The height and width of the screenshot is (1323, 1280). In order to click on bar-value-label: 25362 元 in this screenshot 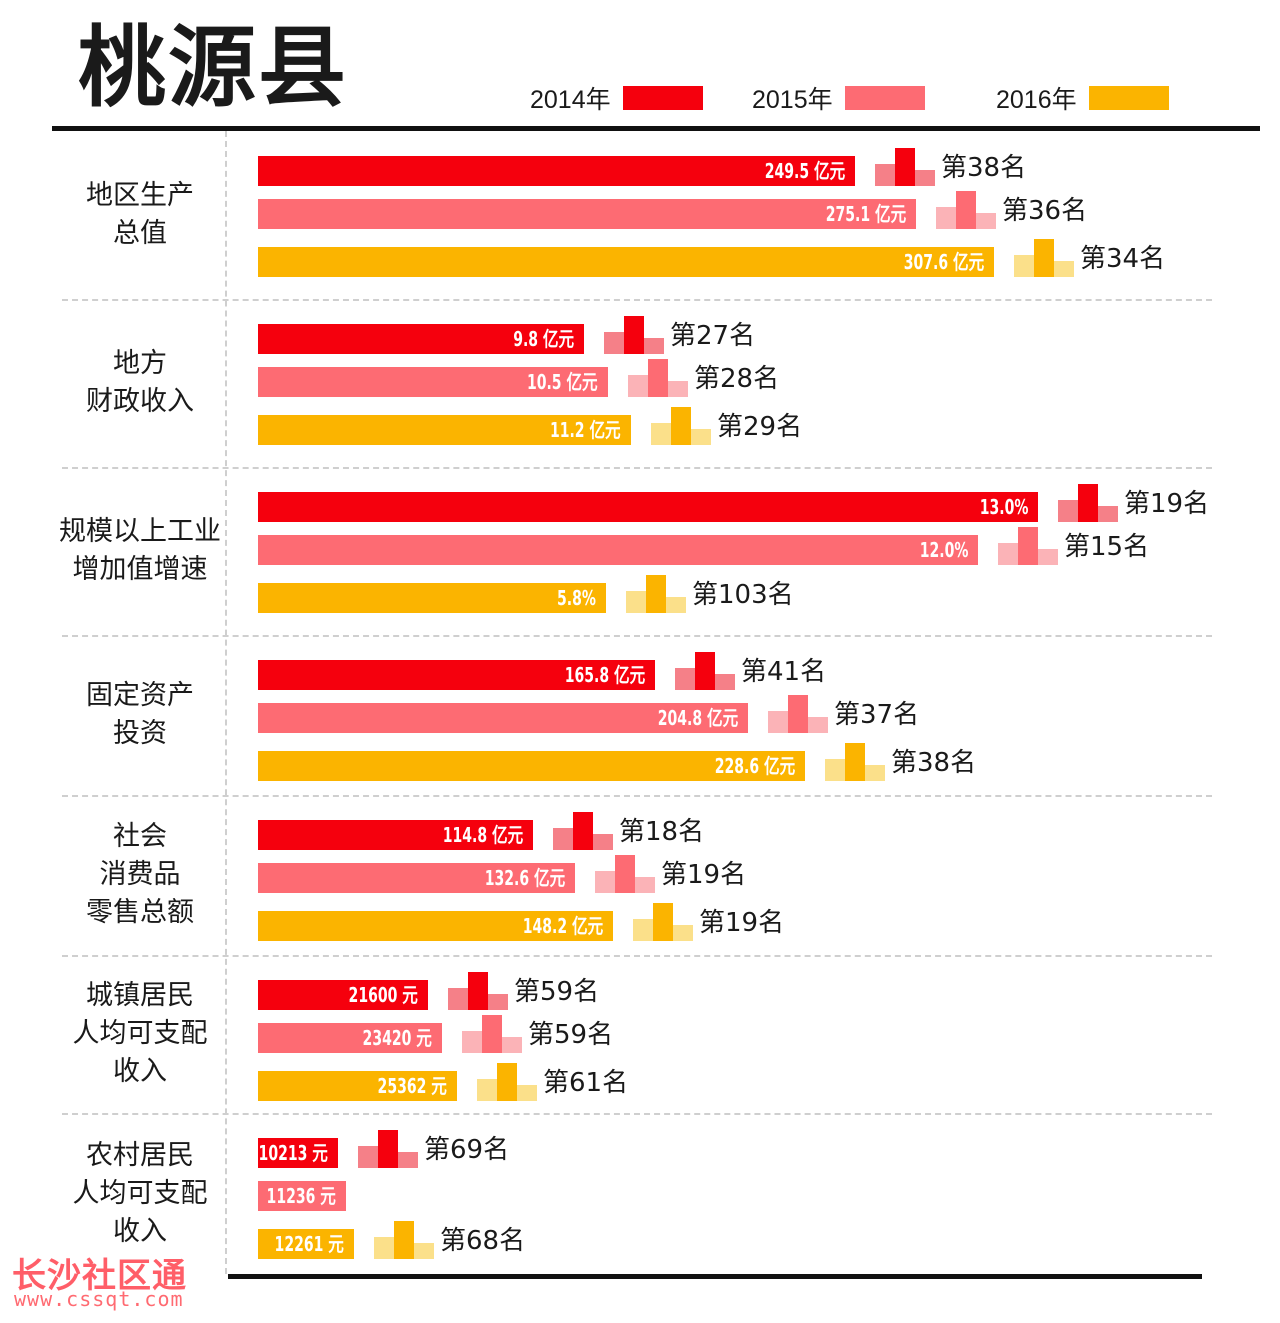, I will do `click(412, 1086)`.